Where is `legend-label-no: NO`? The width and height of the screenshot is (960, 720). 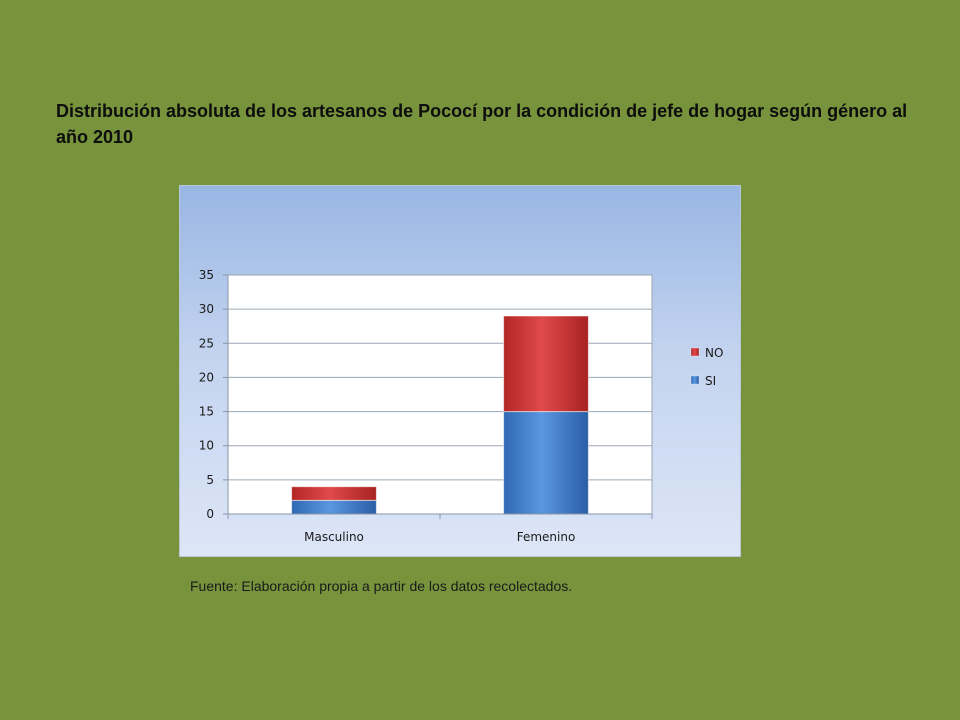 legend-label-no: NO is located at coordinates (714, 353).